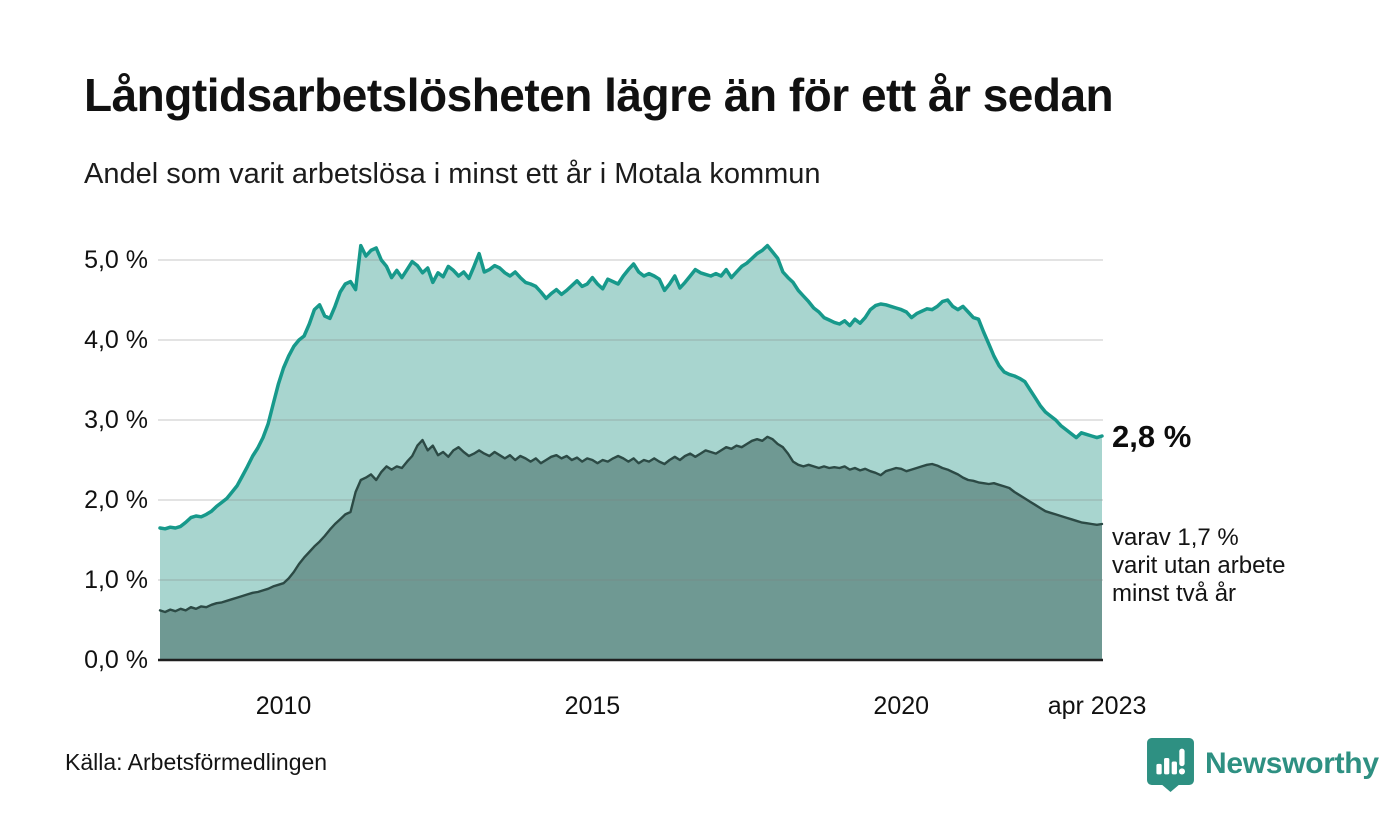 This screenshot has height=840, width=1400. What do you see at coordinates (1292, 763) in the screenshot?
I see `brand-name: Newsworthy` at bounding box center [1292, 763].